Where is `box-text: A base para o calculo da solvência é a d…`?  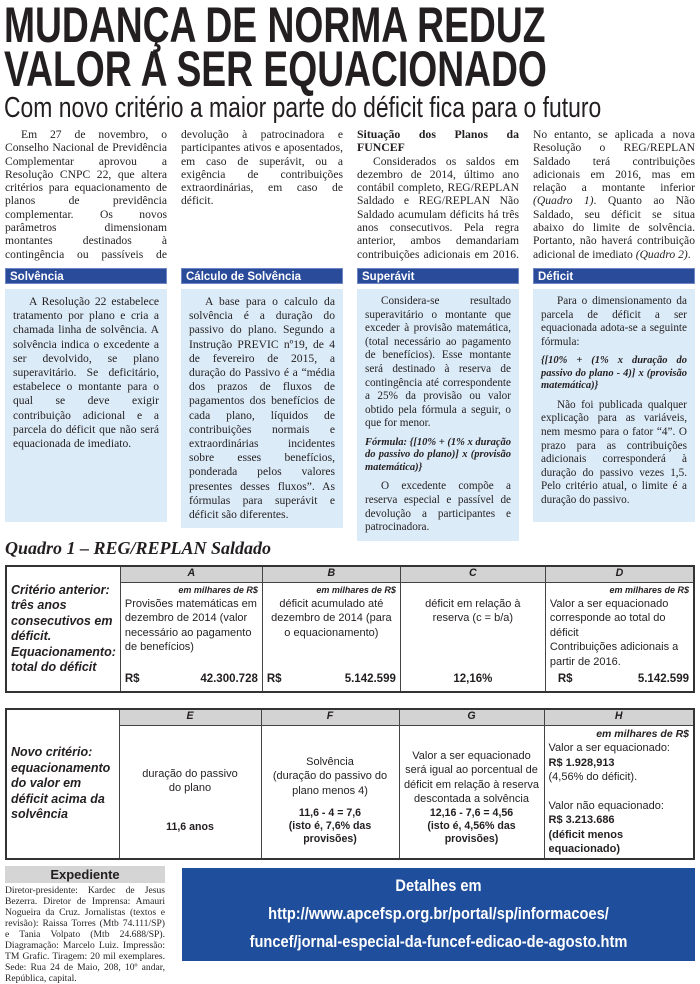 box-text: A base para o calculo da solvência é a d… is located at coordinates (262, 408).